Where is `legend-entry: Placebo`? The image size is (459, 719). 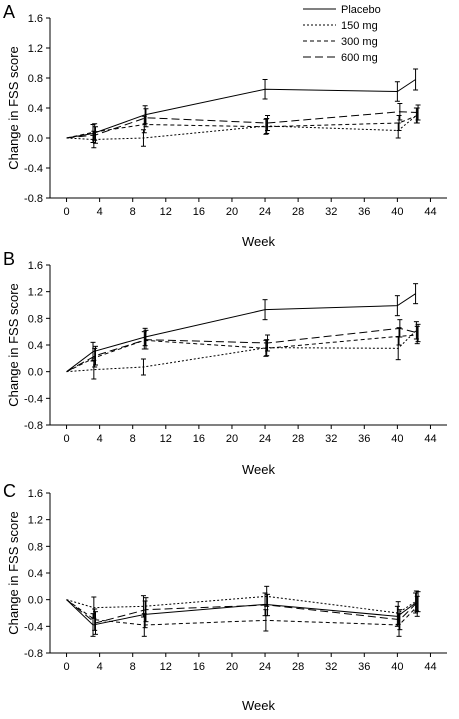 legend-entry: Placebo is located at coordinates (361, 10).